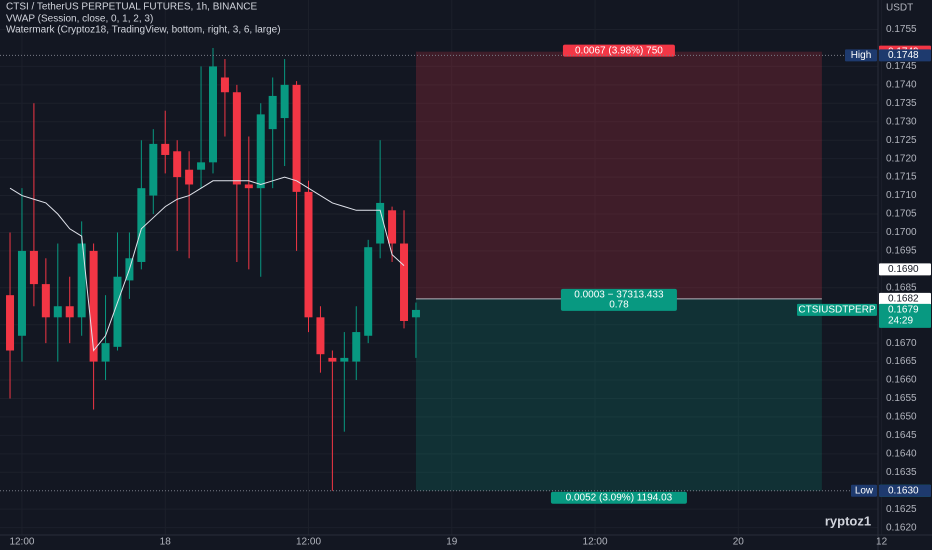 The width and height of the screenshot is (932, 550). I want to click on position-label: 0.0003 − 37313.433, so click(619, 295).